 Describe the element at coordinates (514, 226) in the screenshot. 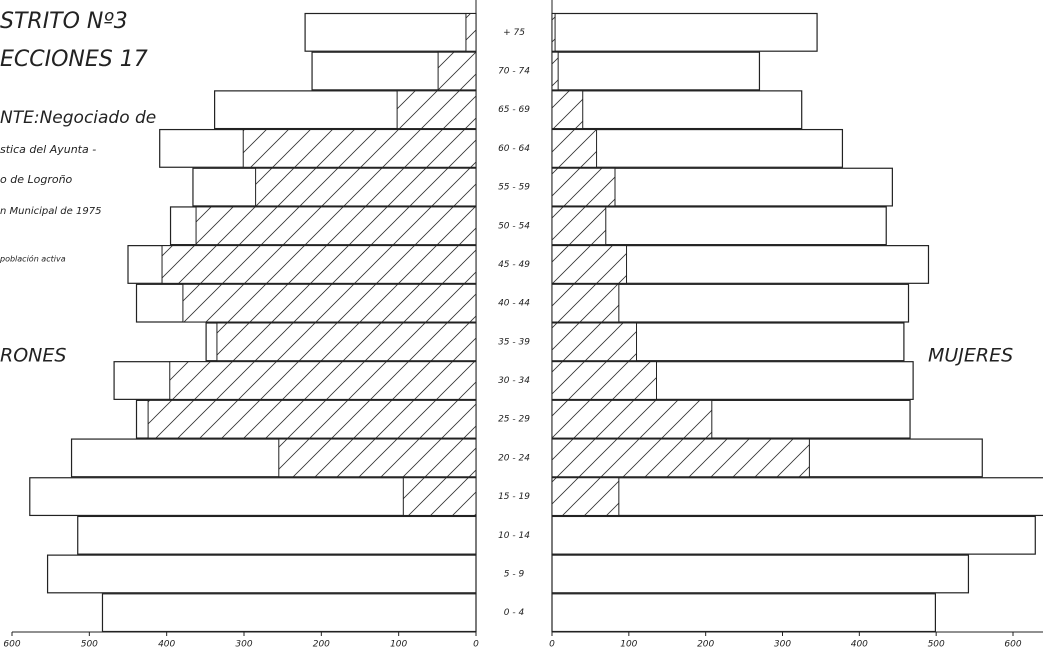

I see `category-label: 50 - 54` at that location.